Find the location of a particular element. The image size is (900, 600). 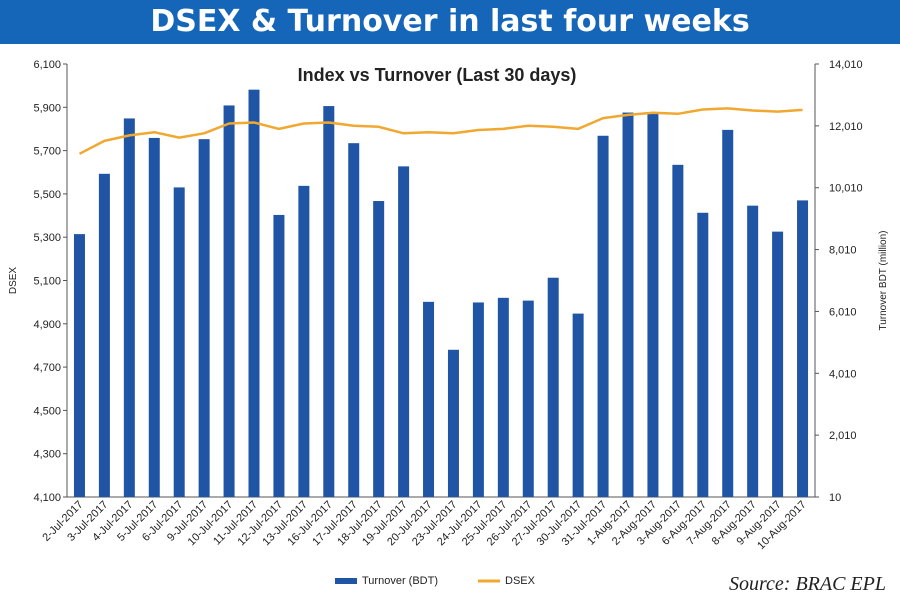

left-tick-label: 5,100 is located at coordinates (47, 282).